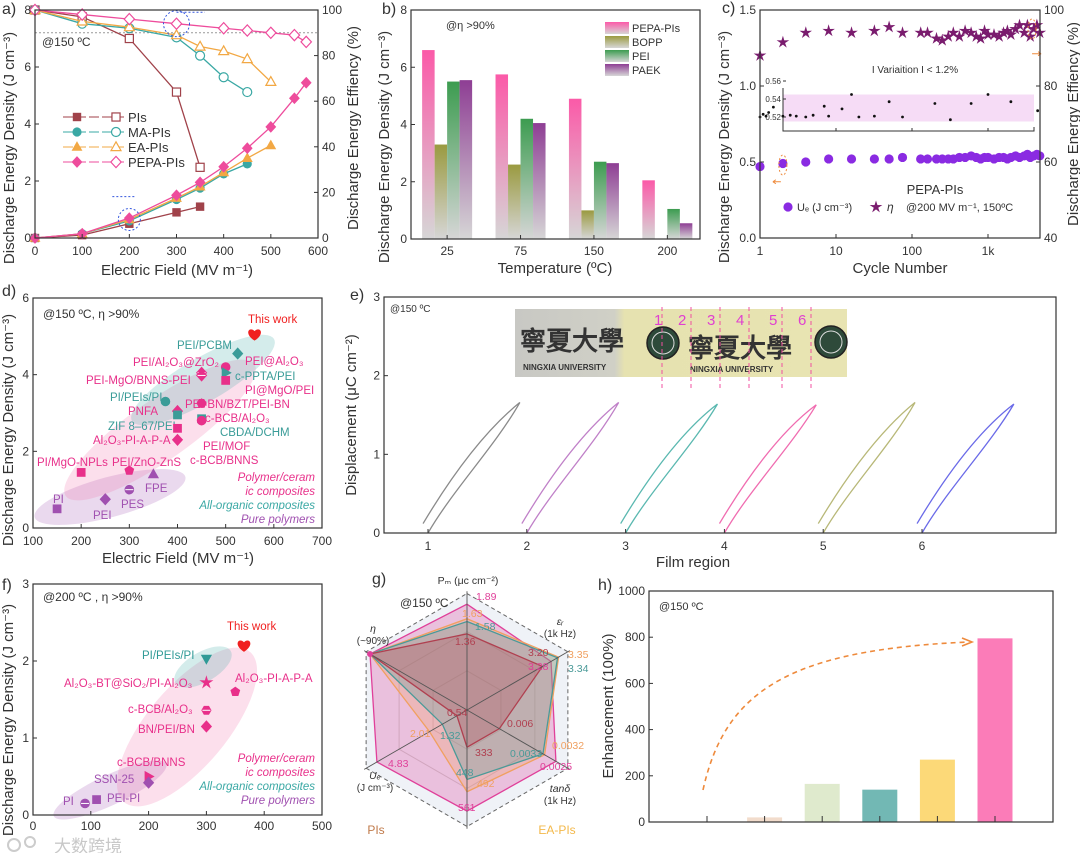 The height and width of the screenshot is (853, 1080). What do you see at coordinates (279, 391) in the screenshot?
I see `point-label: PI@MgO/PEI` at bounding box center [279, 391].